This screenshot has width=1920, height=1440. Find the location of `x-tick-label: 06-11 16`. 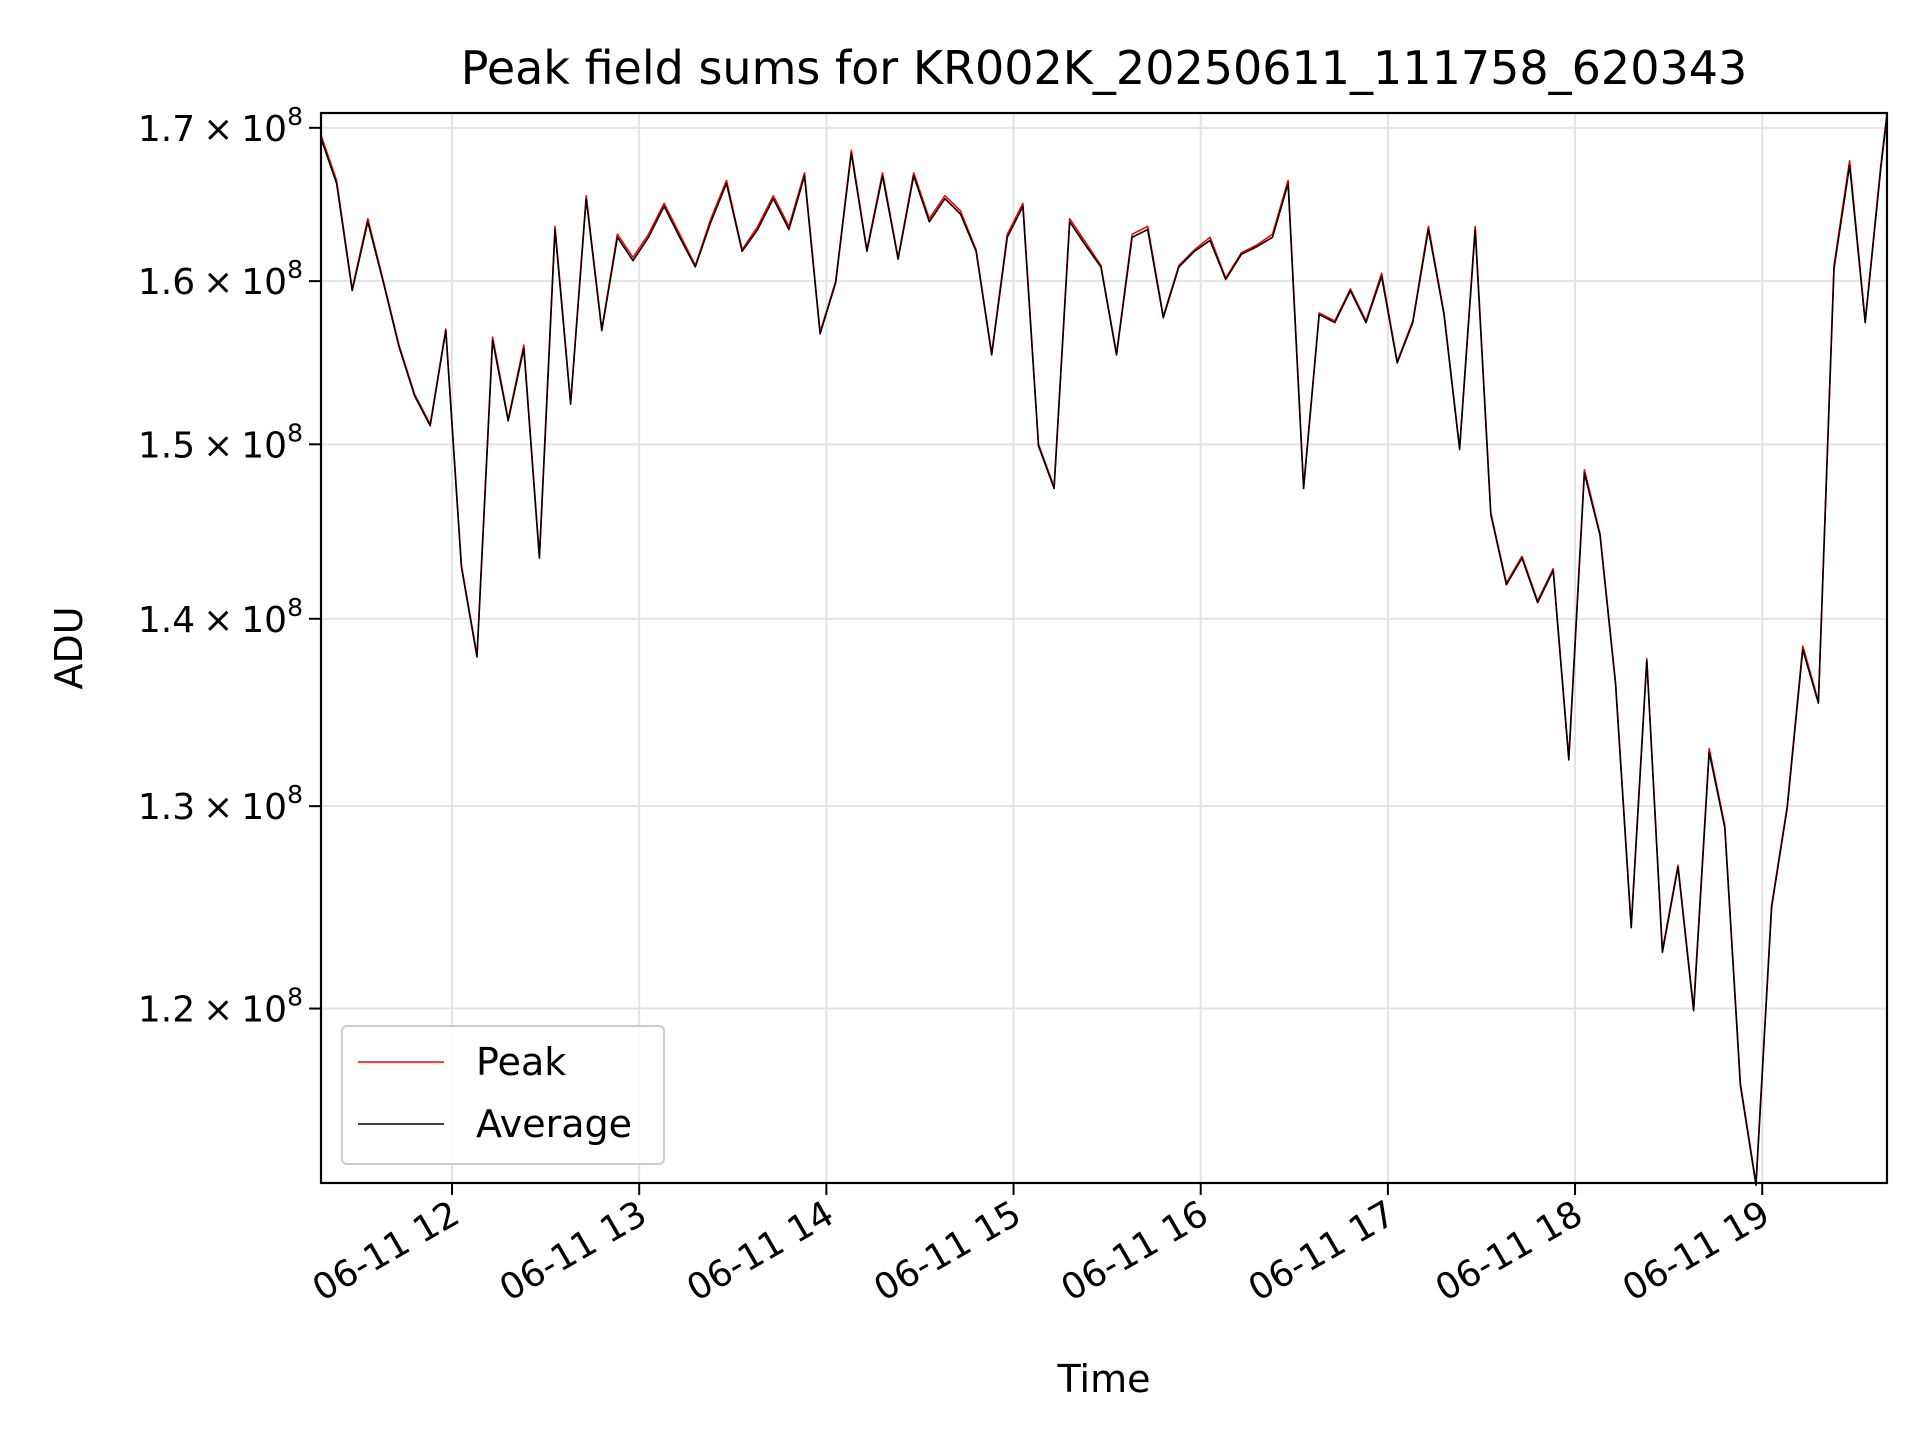

x-tick-label: 06-11 16 is located at coordinates (1135, 1251).